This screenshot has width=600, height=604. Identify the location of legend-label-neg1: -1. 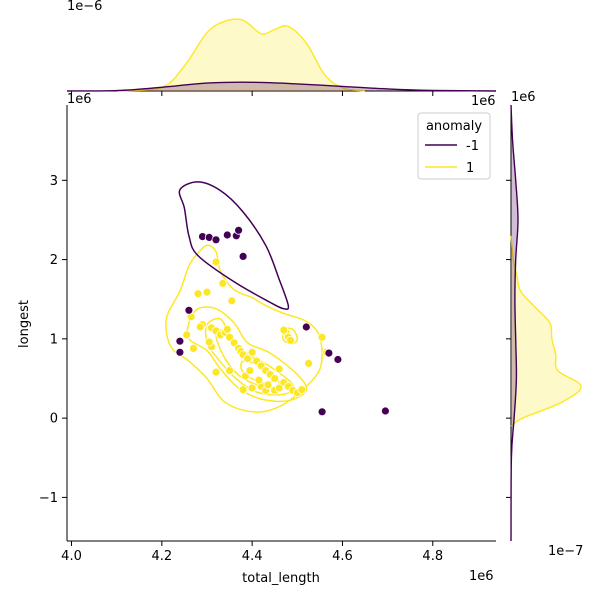
(472, 146).